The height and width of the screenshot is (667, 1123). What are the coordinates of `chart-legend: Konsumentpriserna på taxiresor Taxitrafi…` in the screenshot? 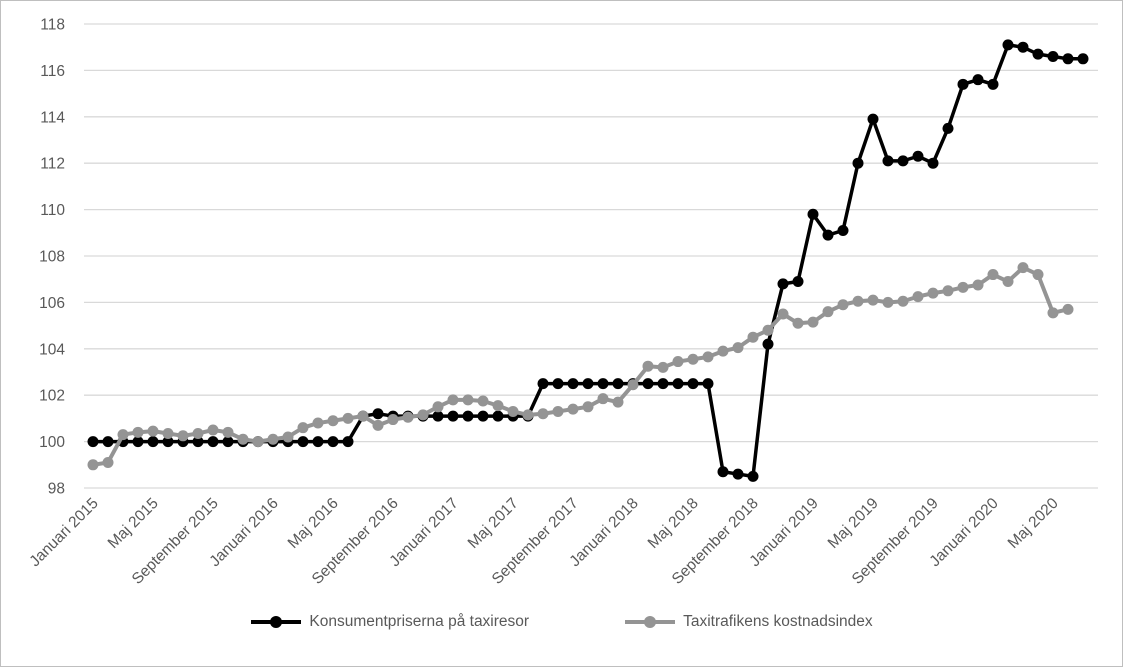 It's located at (561, 622).